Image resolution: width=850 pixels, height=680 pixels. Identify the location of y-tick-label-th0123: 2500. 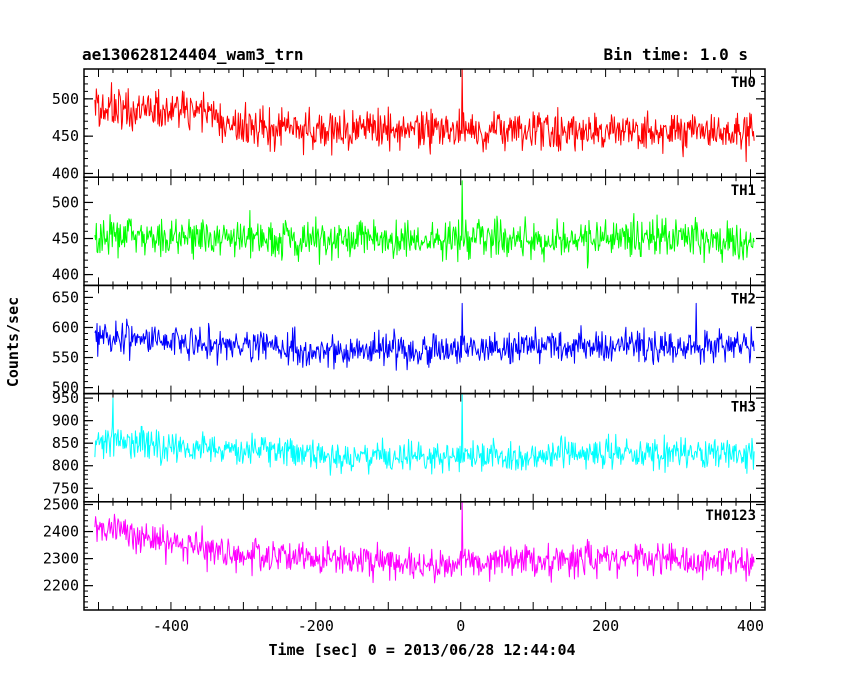
(61, 505).